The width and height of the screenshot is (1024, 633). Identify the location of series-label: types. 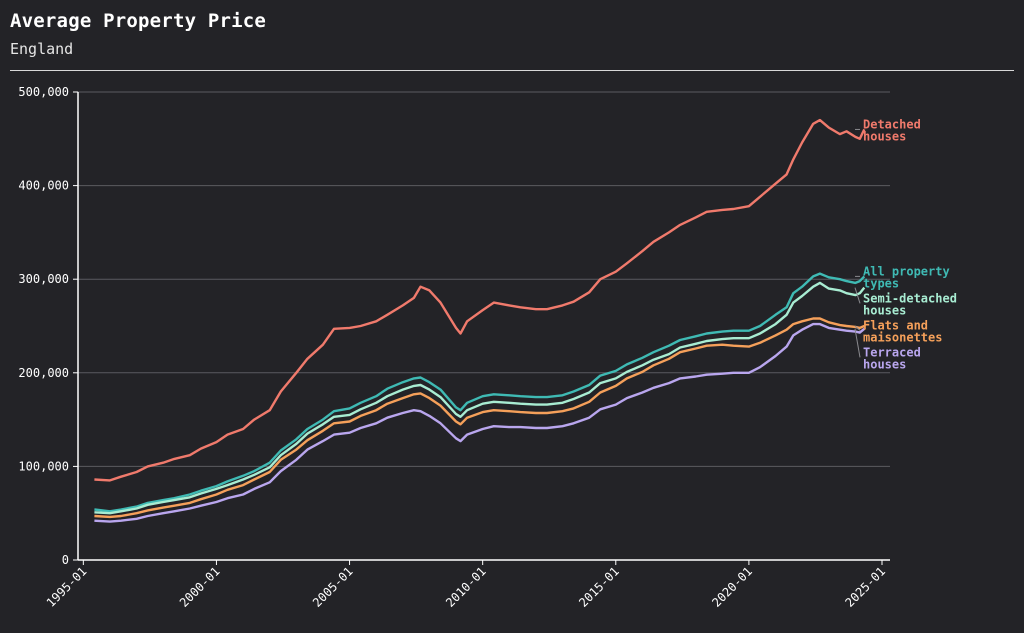
(881, 283).